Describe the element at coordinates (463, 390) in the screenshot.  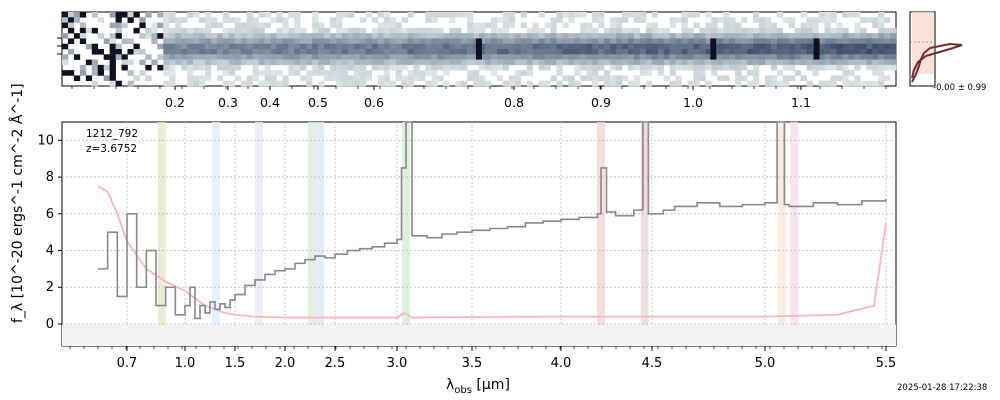
I see `x-axis-label-sub: obs` at that location.